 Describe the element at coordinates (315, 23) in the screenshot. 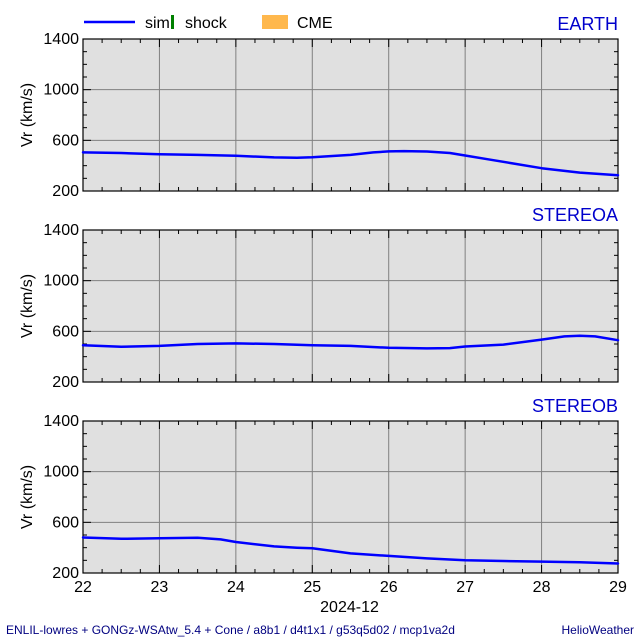

I see `legend-label-cme: CME` at that location.